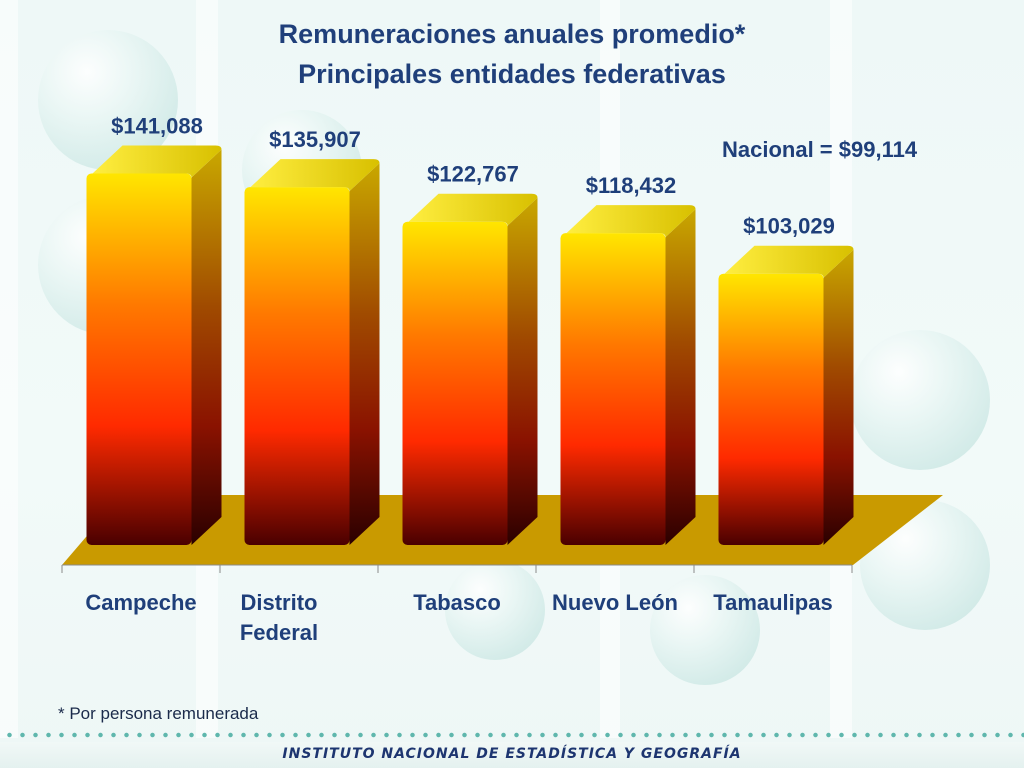 The height and width of the screenshot is (768, 1024). Describe the element at coordinates (772, 602) in the screenshot. I see `category-label: Tamaulipas` at that location.